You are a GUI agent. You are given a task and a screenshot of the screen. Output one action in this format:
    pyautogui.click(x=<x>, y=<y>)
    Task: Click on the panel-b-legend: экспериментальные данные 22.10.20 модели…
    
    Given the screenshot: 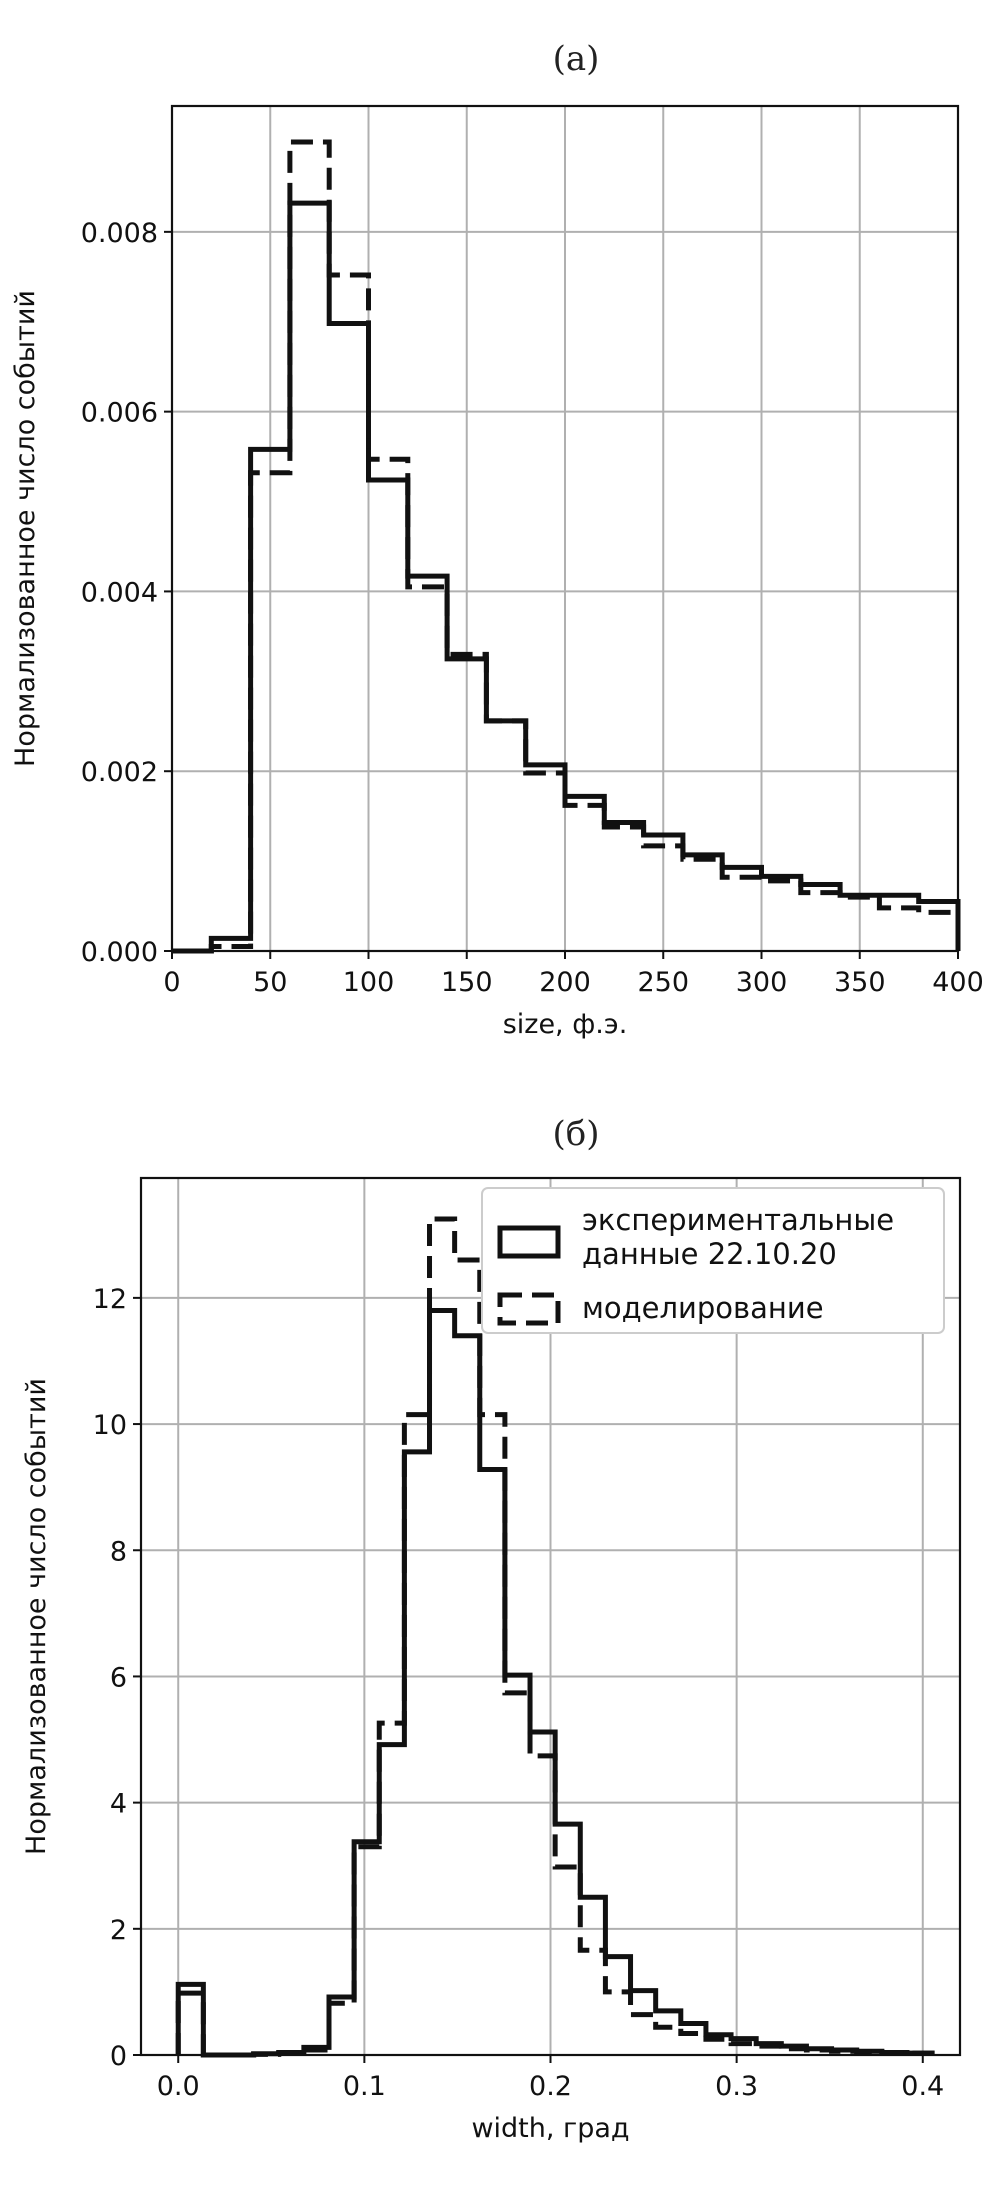 What is the action you would take?
    pyautogui.click(x=713, y=1260)
    